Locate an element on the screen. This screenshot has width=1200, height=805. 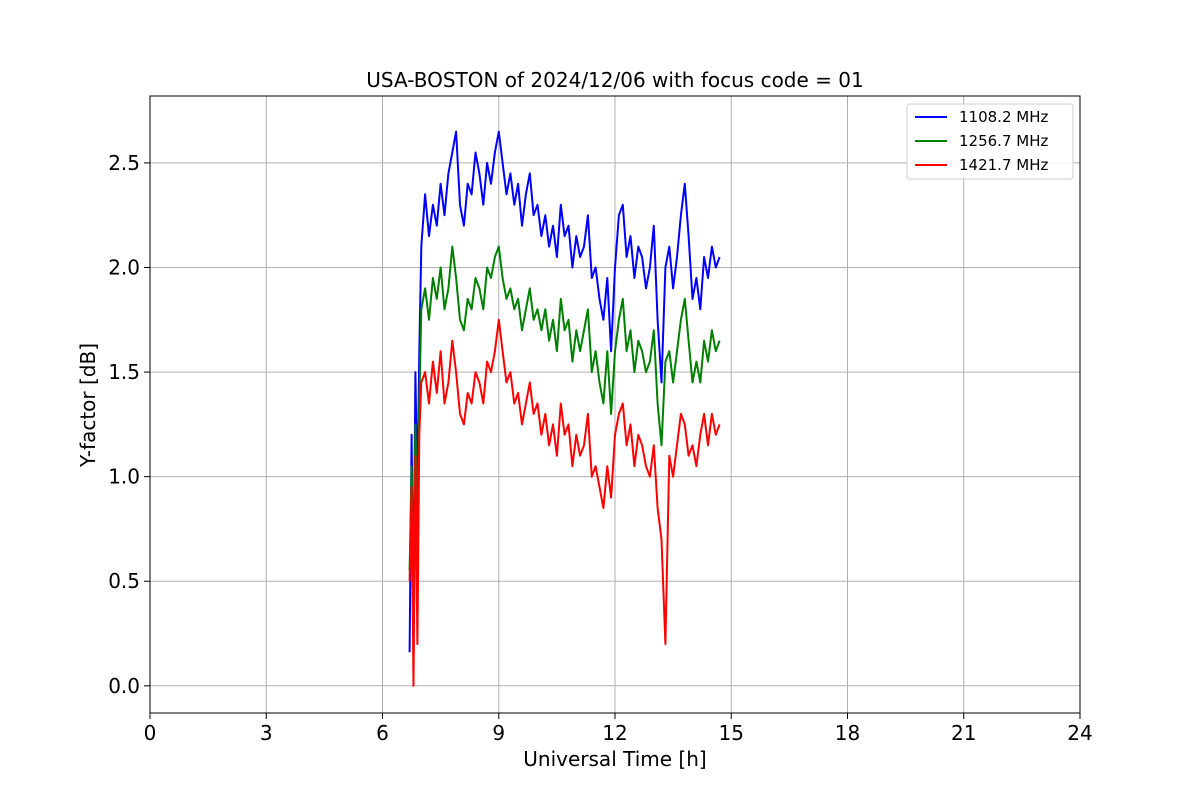
x-tick-label: 3 is located at coordinates (266, 733).